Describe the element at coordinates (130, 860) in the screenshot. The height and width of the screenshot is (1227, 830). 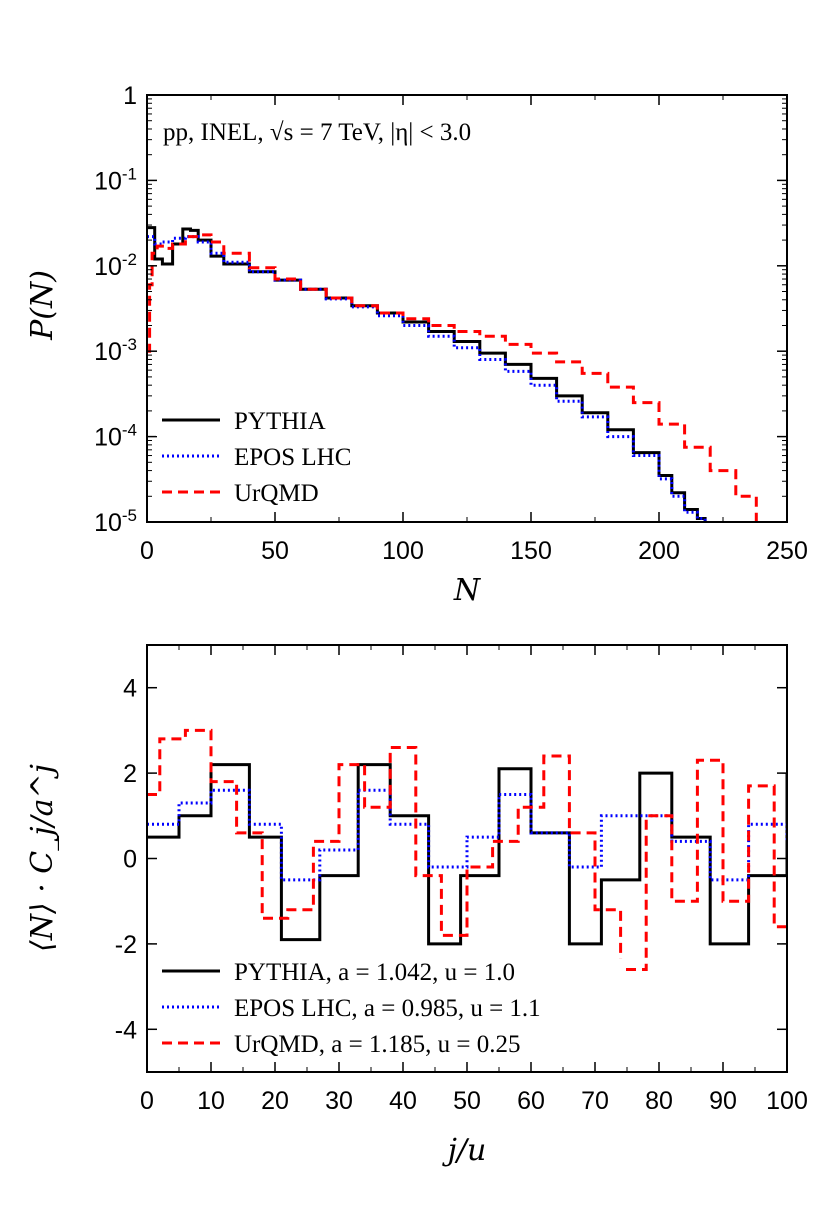
I see `y-tick-label: 0` at that location.